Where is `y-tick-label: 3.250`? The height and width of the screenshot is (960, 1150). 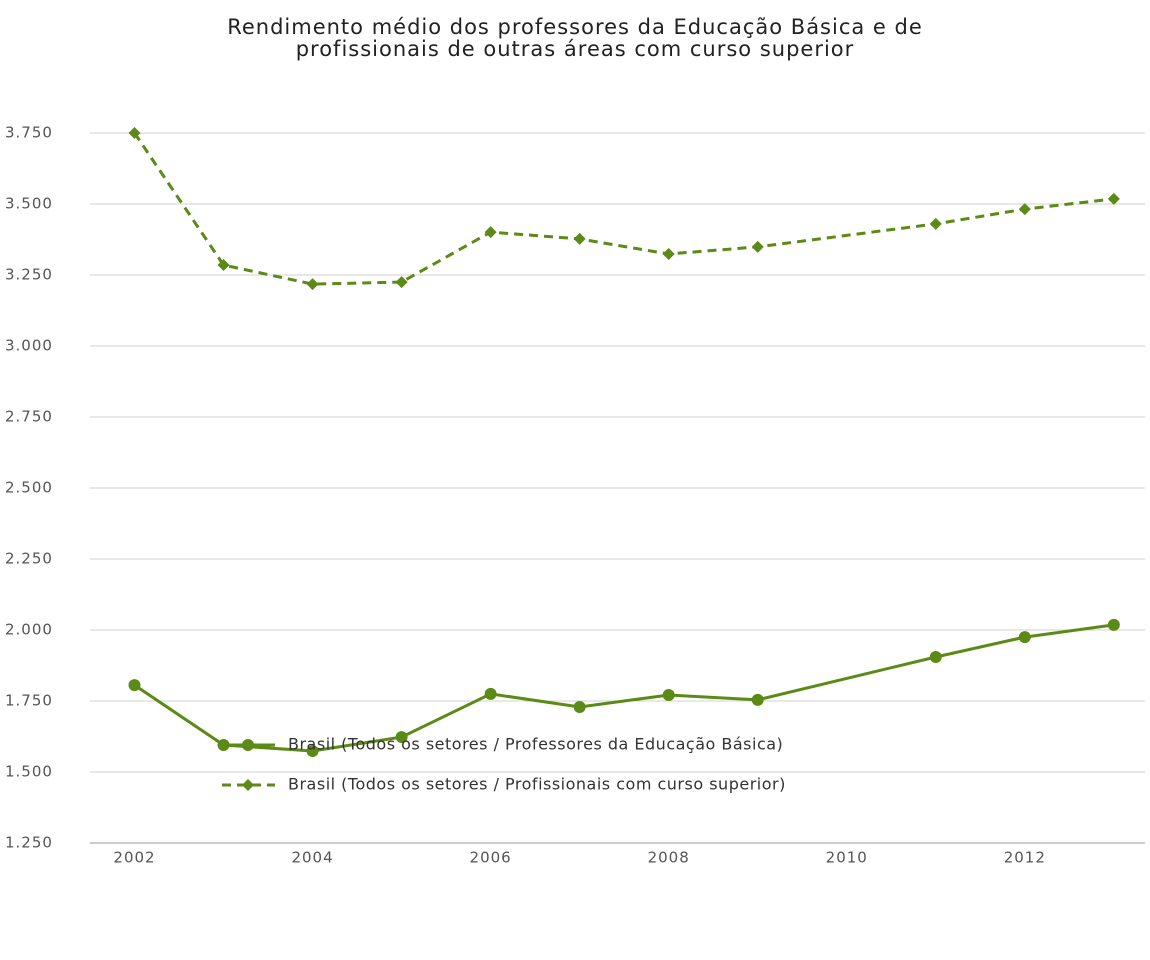
y-tick-label: 3.250 is located at coordinates (29, 275).